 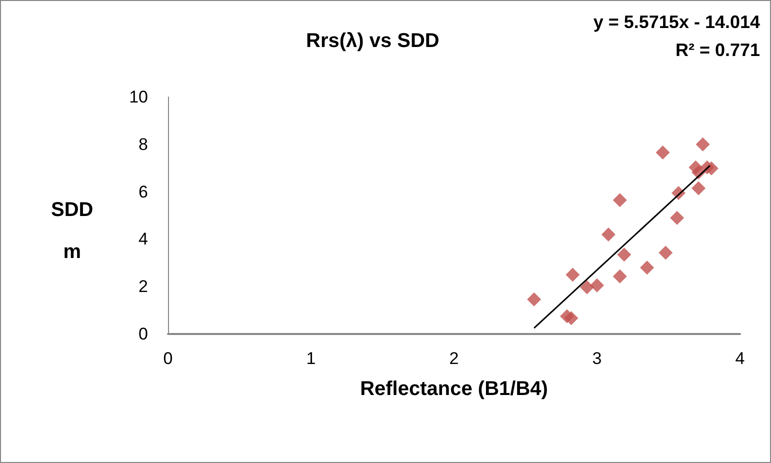 I want to click on y-tick-label: 10, so click(x=138, y=97).